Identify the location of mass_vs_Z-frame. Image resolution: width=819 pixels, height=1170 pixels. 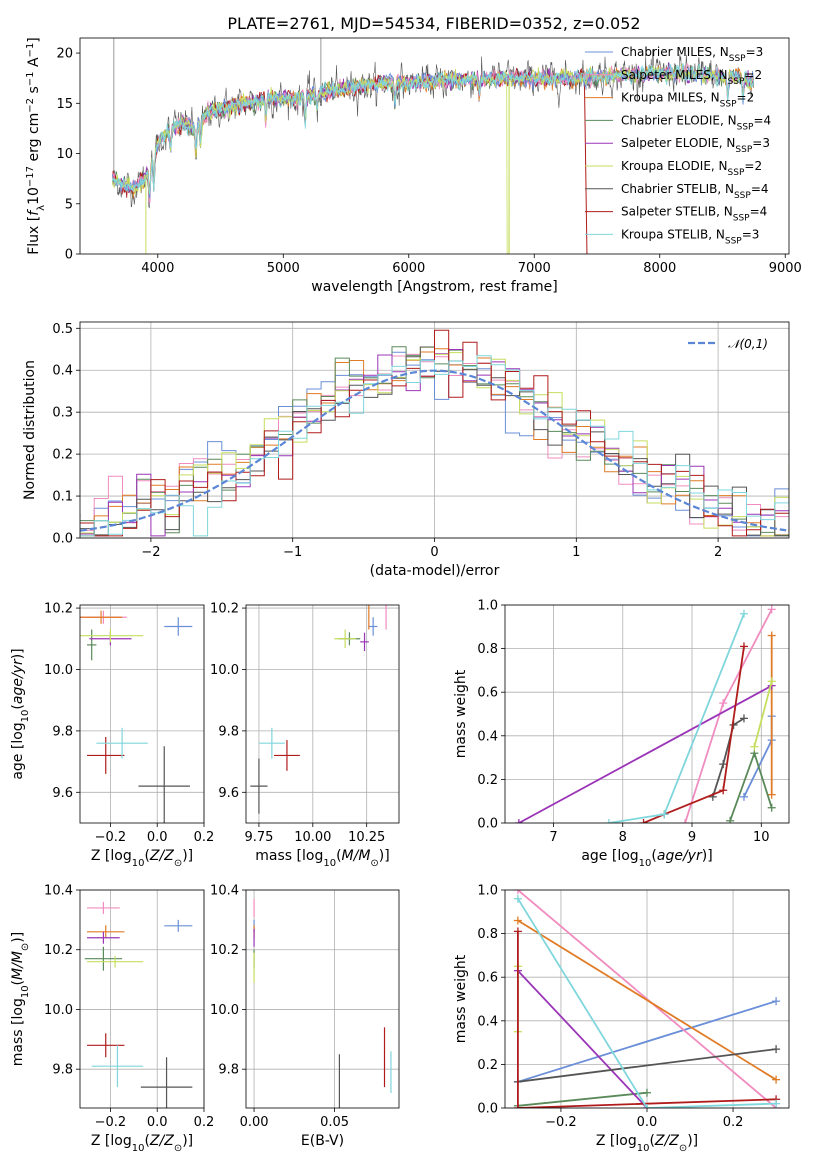
(142, 999).